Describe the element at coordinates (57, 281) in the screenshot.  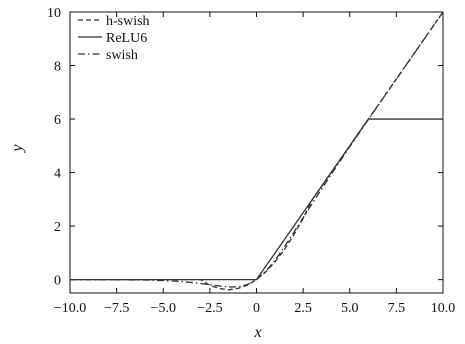
I see `y-tick-label: 0` at that location.